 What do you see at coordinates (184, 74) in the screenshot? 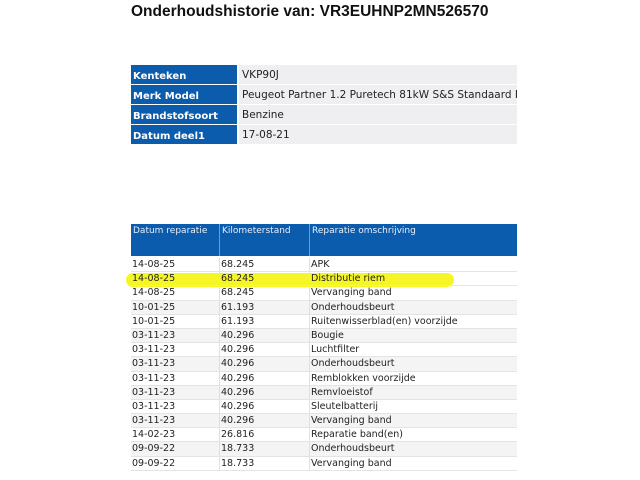
I see `info-label: Kenteken` at bounding box center [184, 74].